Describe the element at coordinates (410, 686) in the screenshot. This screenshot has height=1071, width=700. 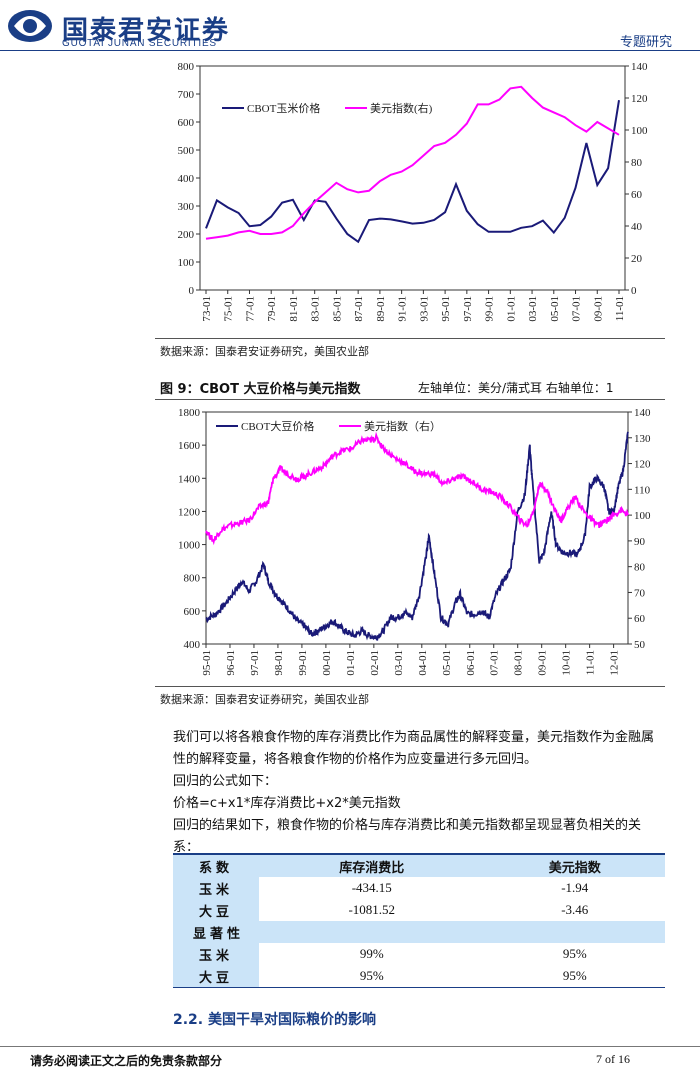
I see `chart2-rule` at that location.